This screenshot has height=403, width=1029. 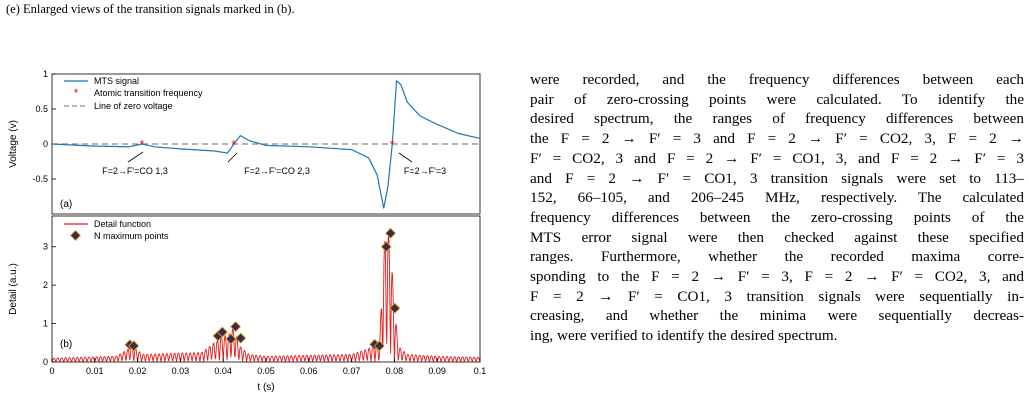 What do you see at coordinates (45, 362) in the screenshot?
I see `panel-b-ytick-label: 0` at bounding box center [45, 362].